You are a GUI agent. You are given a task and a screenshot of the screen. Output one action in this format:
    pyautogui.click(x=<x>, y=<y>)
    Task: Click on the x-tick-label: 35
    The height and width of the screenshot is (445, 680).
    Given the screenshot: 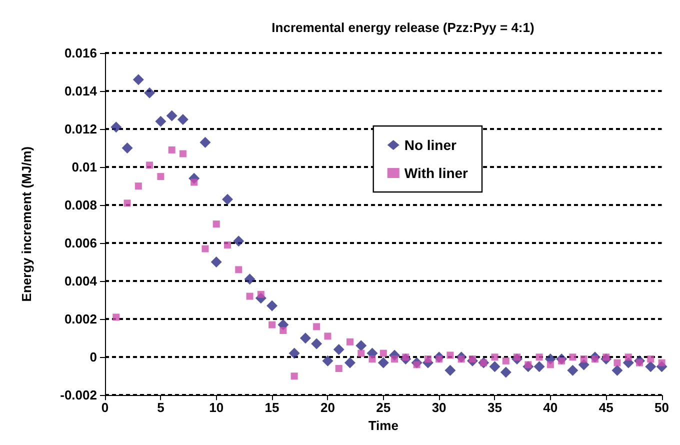 What is the action you would take?
    pyautogui.click(x=495, y=408)
    